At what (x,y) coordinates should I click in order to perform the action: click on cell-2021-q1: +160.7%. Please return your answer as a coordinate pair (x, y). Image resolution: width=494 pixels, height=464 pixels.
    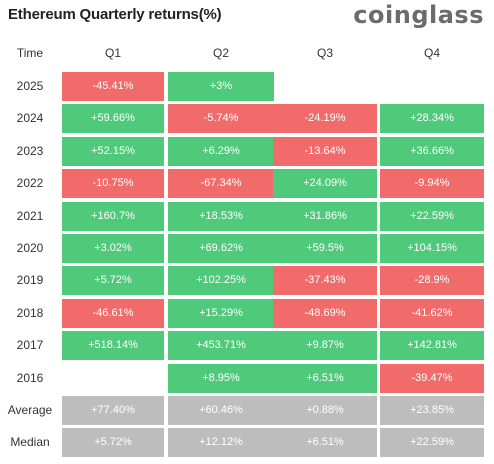
    Looking at the image, I should click on (113, 216).